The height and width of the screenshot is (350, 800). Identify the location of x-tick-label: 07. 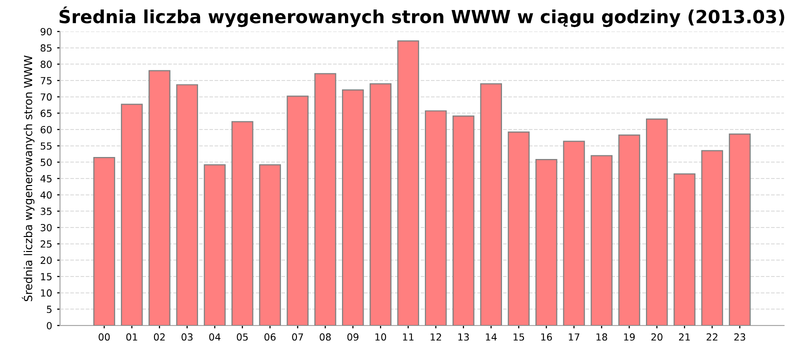
(298, 337).